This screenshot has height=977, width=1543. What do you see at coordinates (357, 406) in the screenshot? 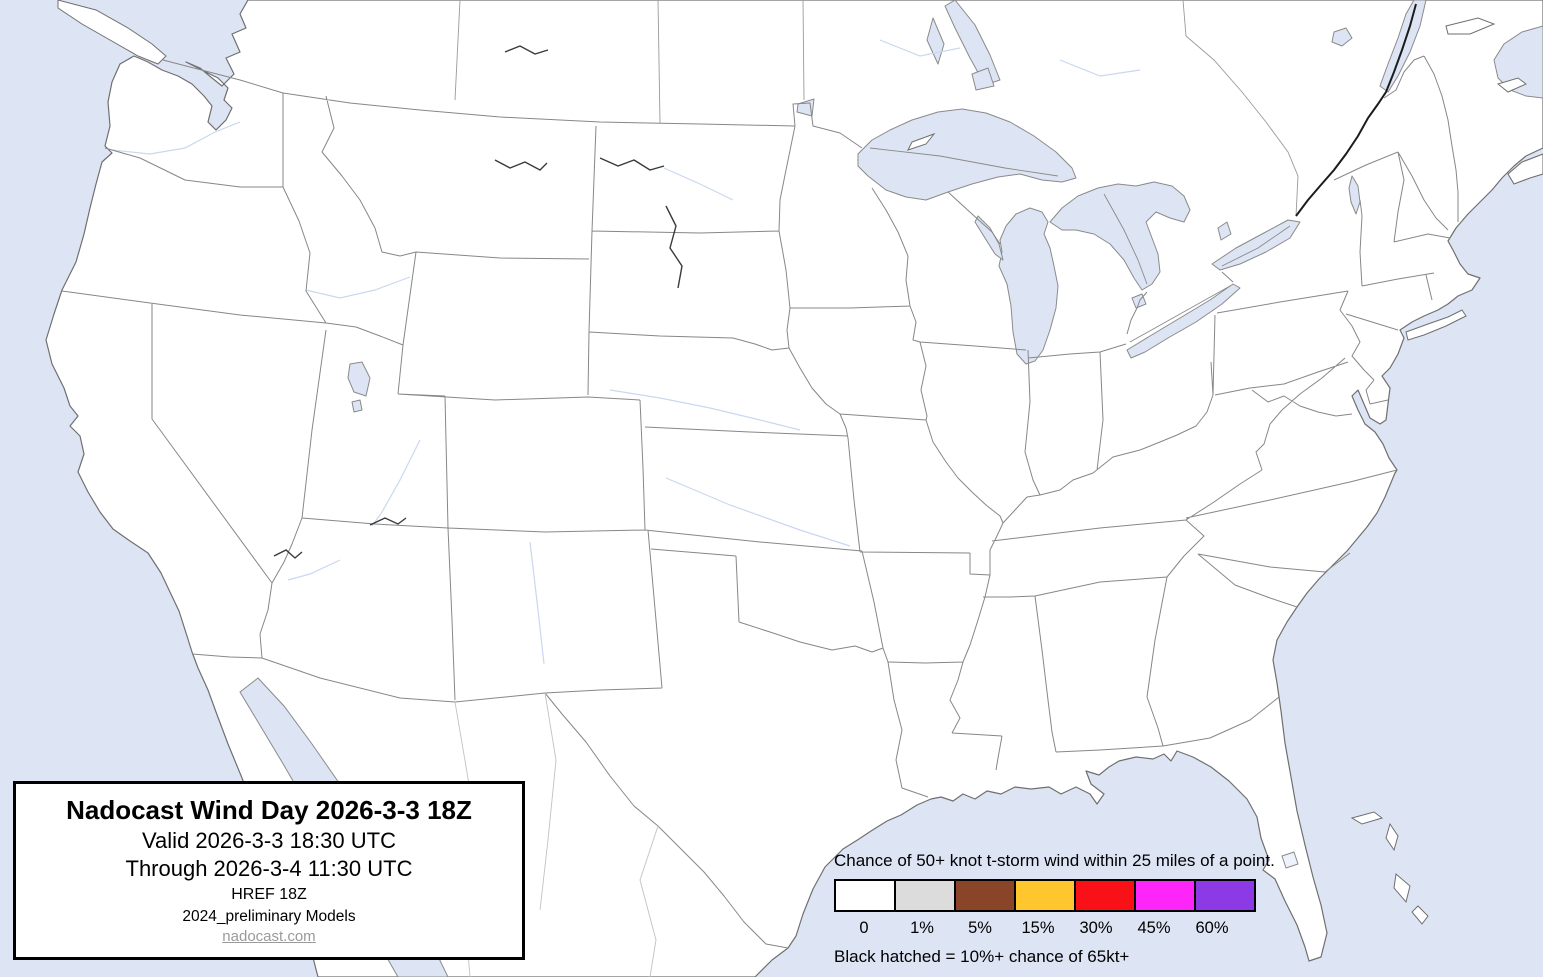
I see `utah-lake` at bounding box center [357, 406].